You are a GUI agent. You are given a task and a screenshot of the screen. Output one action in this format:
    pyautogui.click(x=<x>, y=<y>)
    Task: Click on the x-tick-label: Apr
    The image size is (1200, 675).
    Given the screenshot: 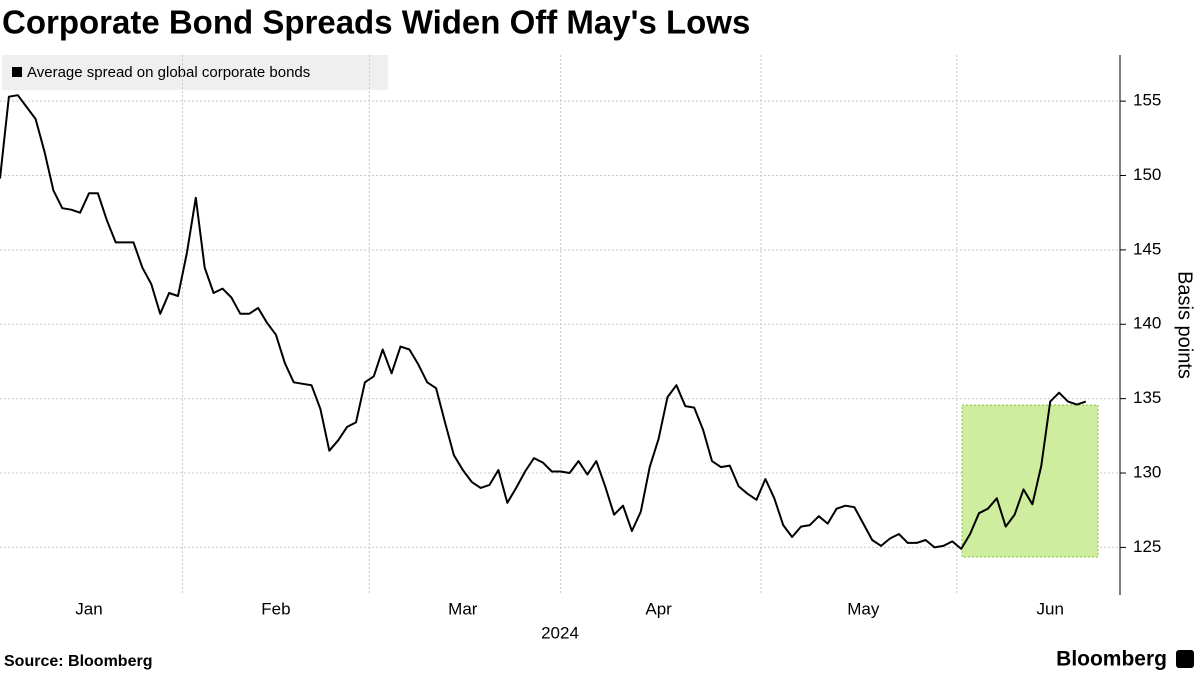 What is the action you would take?
    pyautogui.click(x=658, y=608)
    